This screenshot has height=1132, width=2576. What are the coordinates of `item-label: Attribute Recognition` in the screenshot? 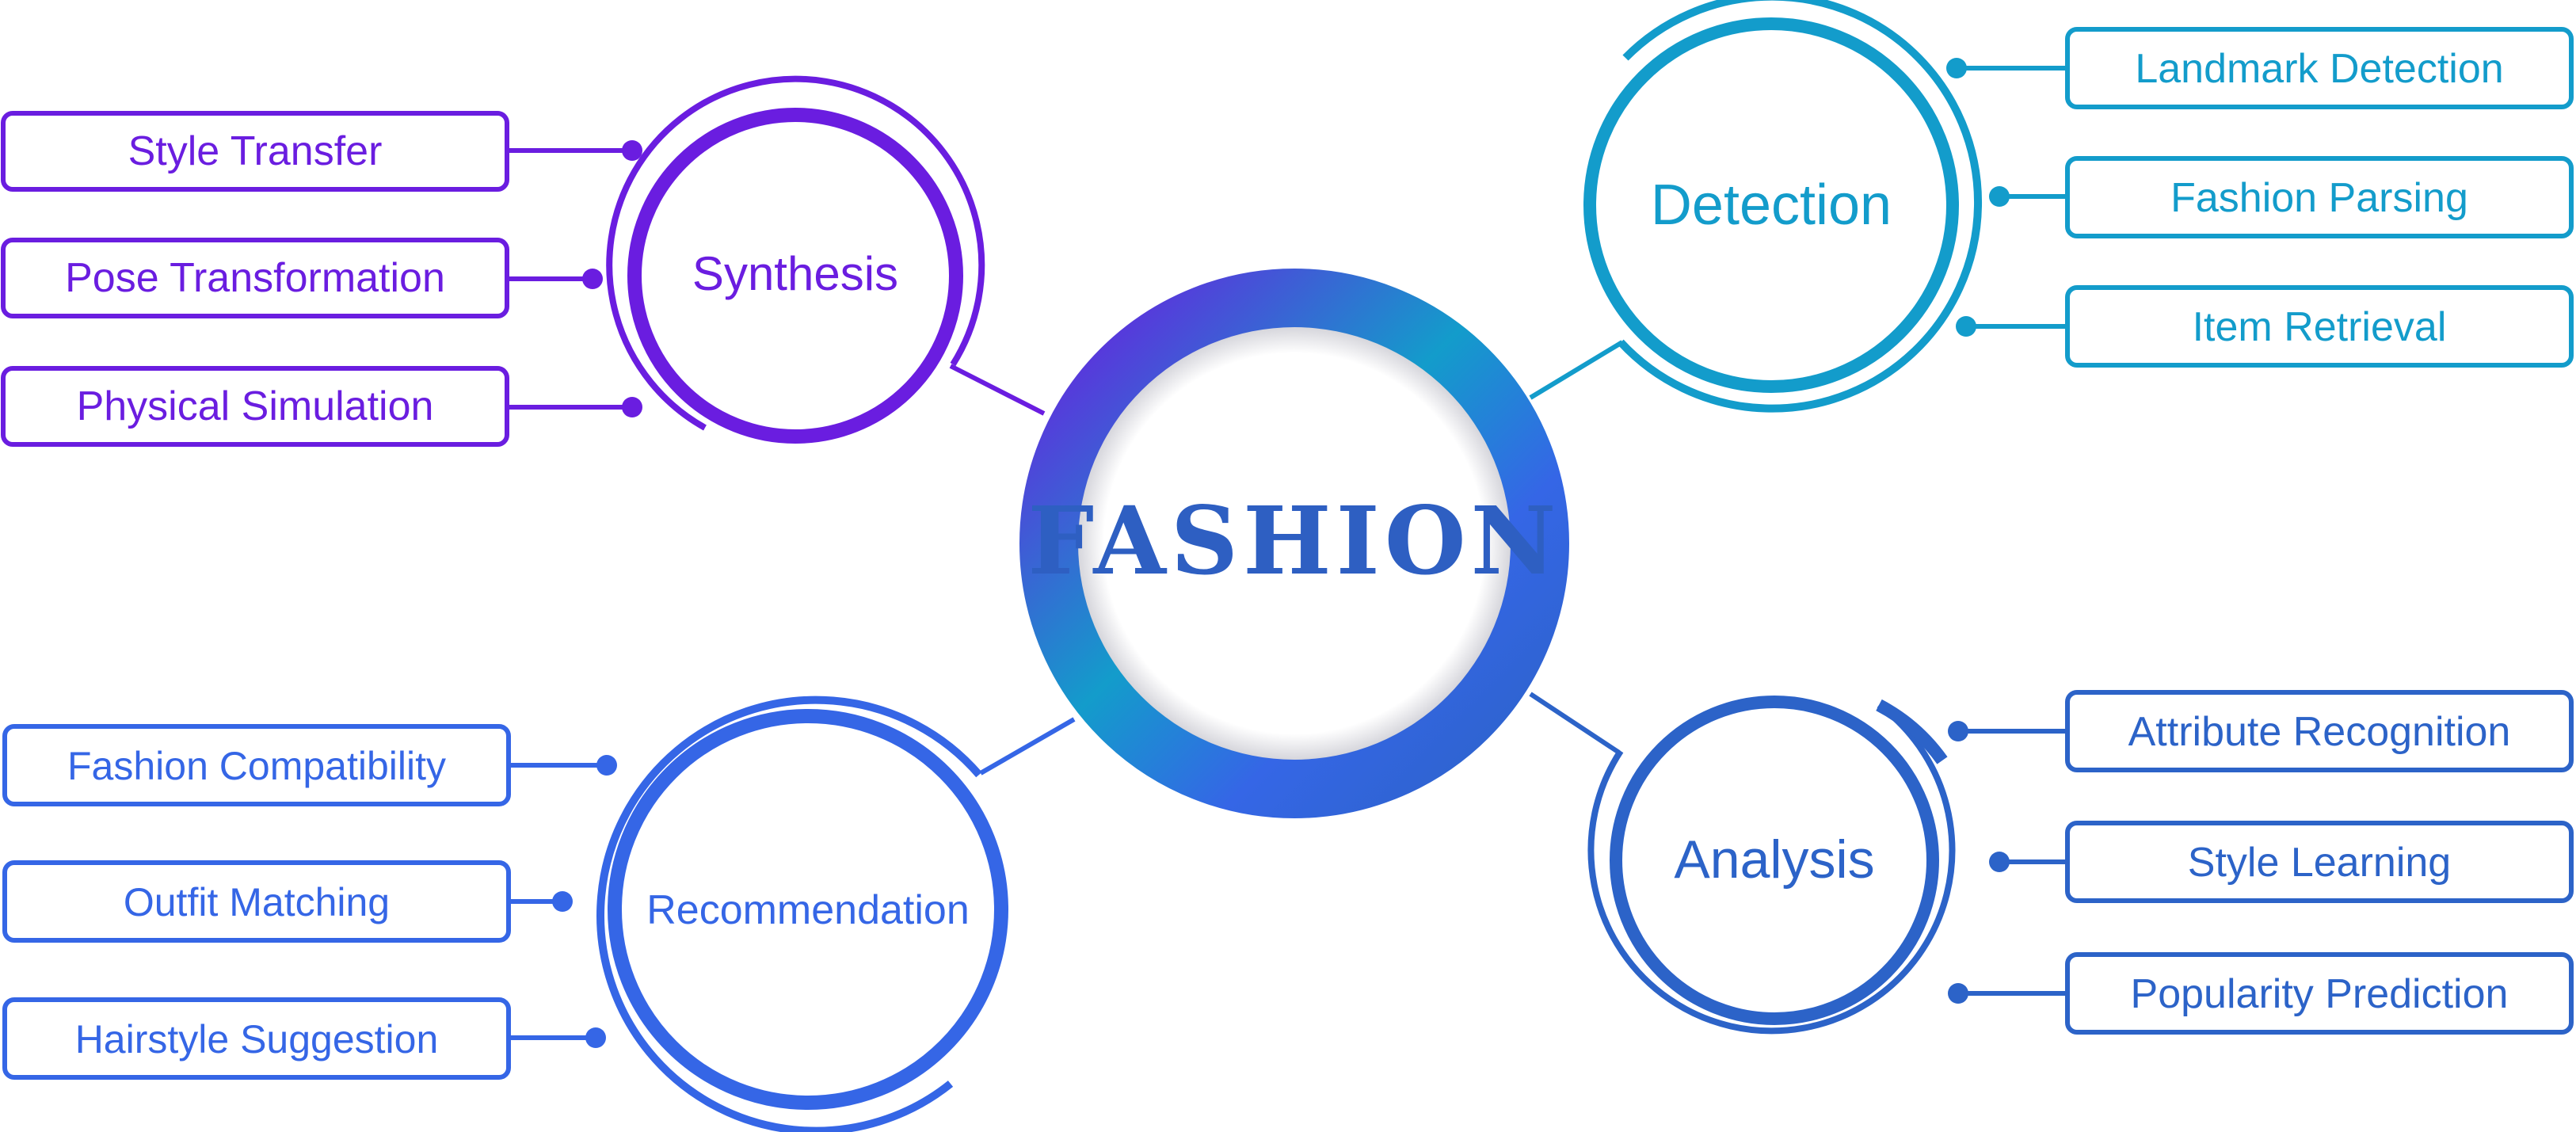 It's located at (2319, 732).